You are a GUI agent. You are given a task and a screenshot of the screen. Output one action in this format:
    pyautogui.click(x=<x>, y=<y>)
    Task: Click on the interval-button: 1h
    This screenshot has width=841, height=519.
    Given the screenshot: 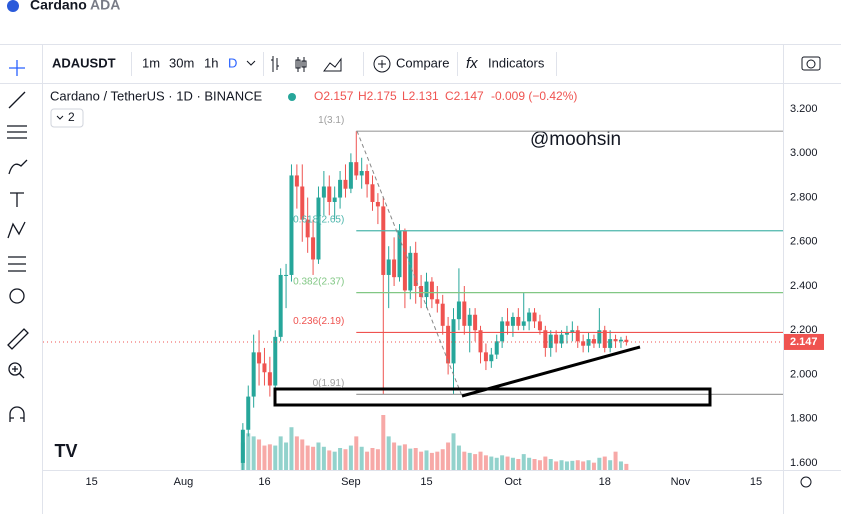 What is the action you would take?
    pyautogui.click(x=211, y=62)
    